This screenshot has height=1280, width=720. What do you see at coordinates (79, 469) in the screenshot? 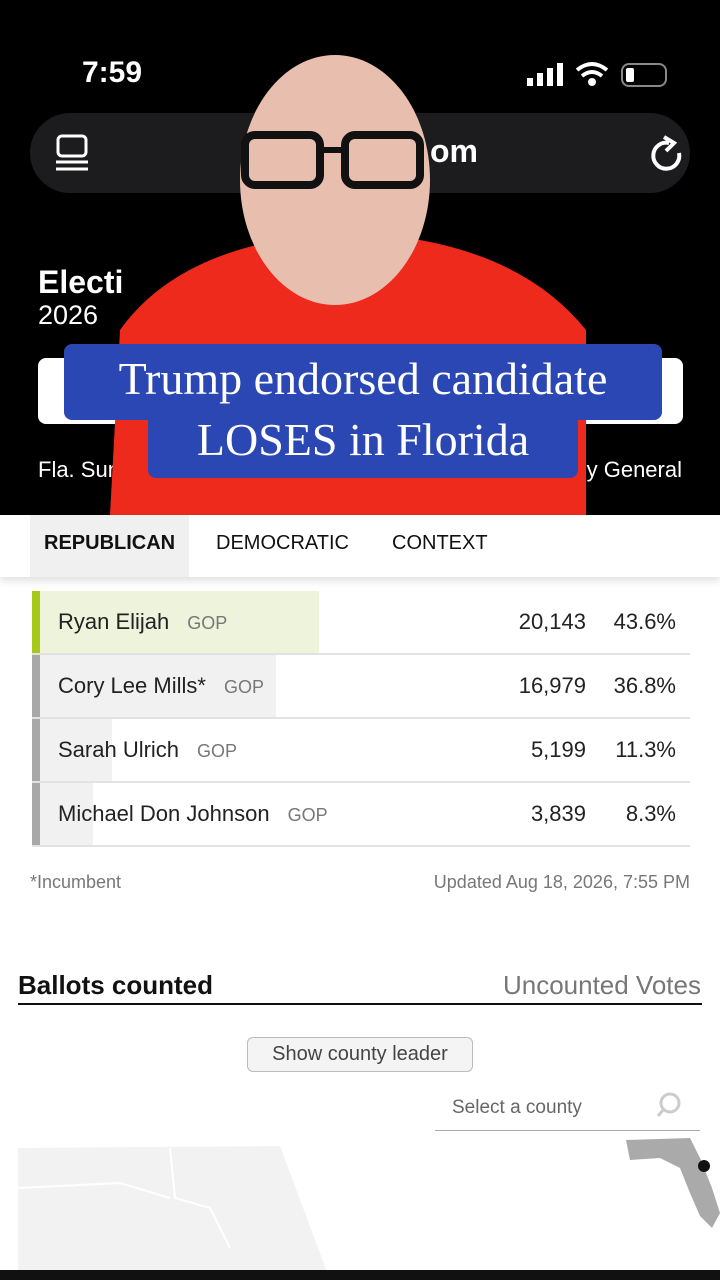
I see `nav-left: Fla. Sun` at bounding box center [79, 469].